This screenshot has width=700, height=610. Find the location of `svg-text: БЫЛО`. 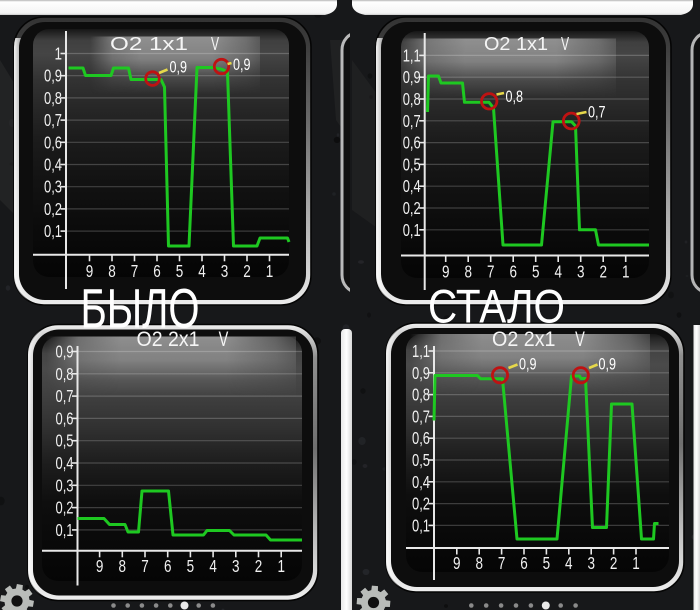

svg-text: БЫЛО is located at coordinates (139, 309).